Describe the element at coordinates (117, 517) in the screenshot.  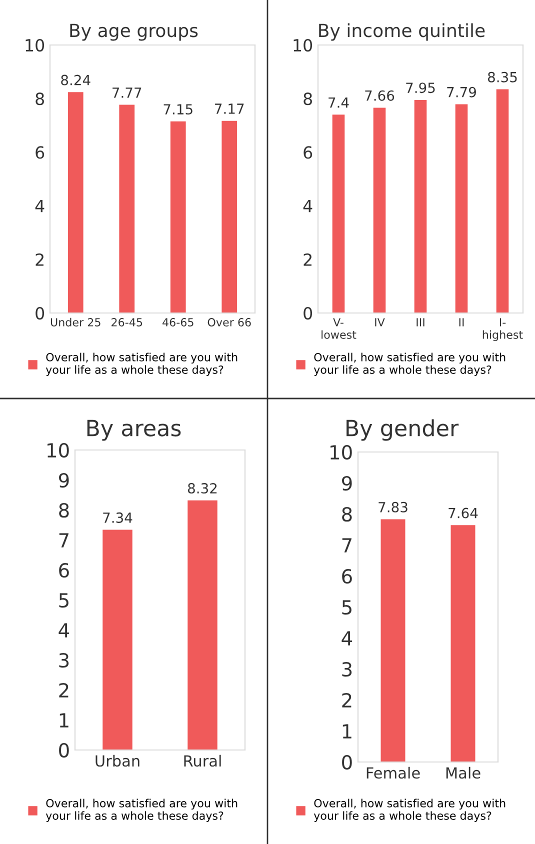
I see `data-label: 7.34` at that location.